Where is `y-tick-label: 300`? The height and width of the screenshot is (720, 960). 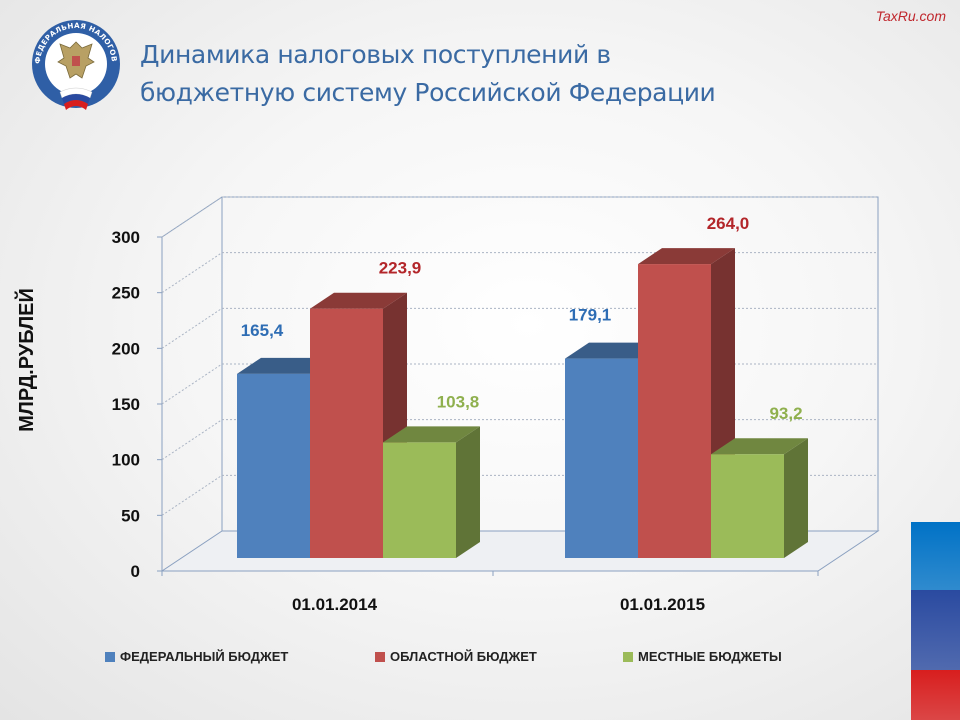
y-tick-label: 300 is located at coordinates (126, 237).